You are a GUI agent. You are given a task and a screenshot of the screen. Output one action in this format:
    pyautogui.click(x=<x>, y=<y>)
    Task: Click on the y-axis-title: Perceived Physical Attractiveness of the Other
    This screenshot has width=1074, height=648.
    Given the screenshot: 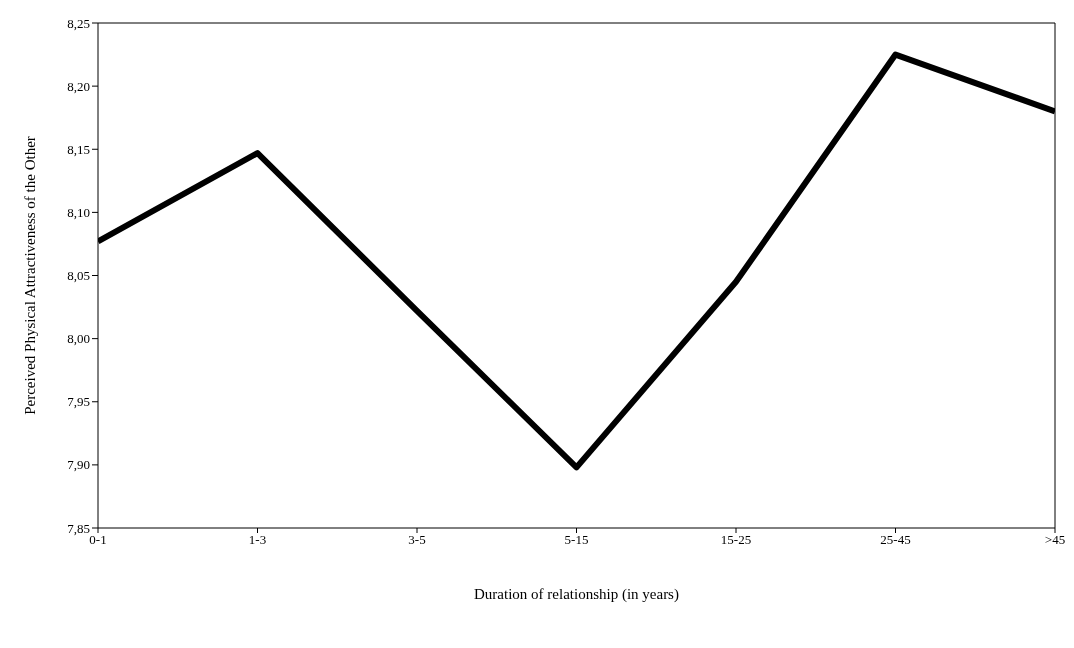 What is the action you would take?
    pyautogui.click(x=30, y=275)
    